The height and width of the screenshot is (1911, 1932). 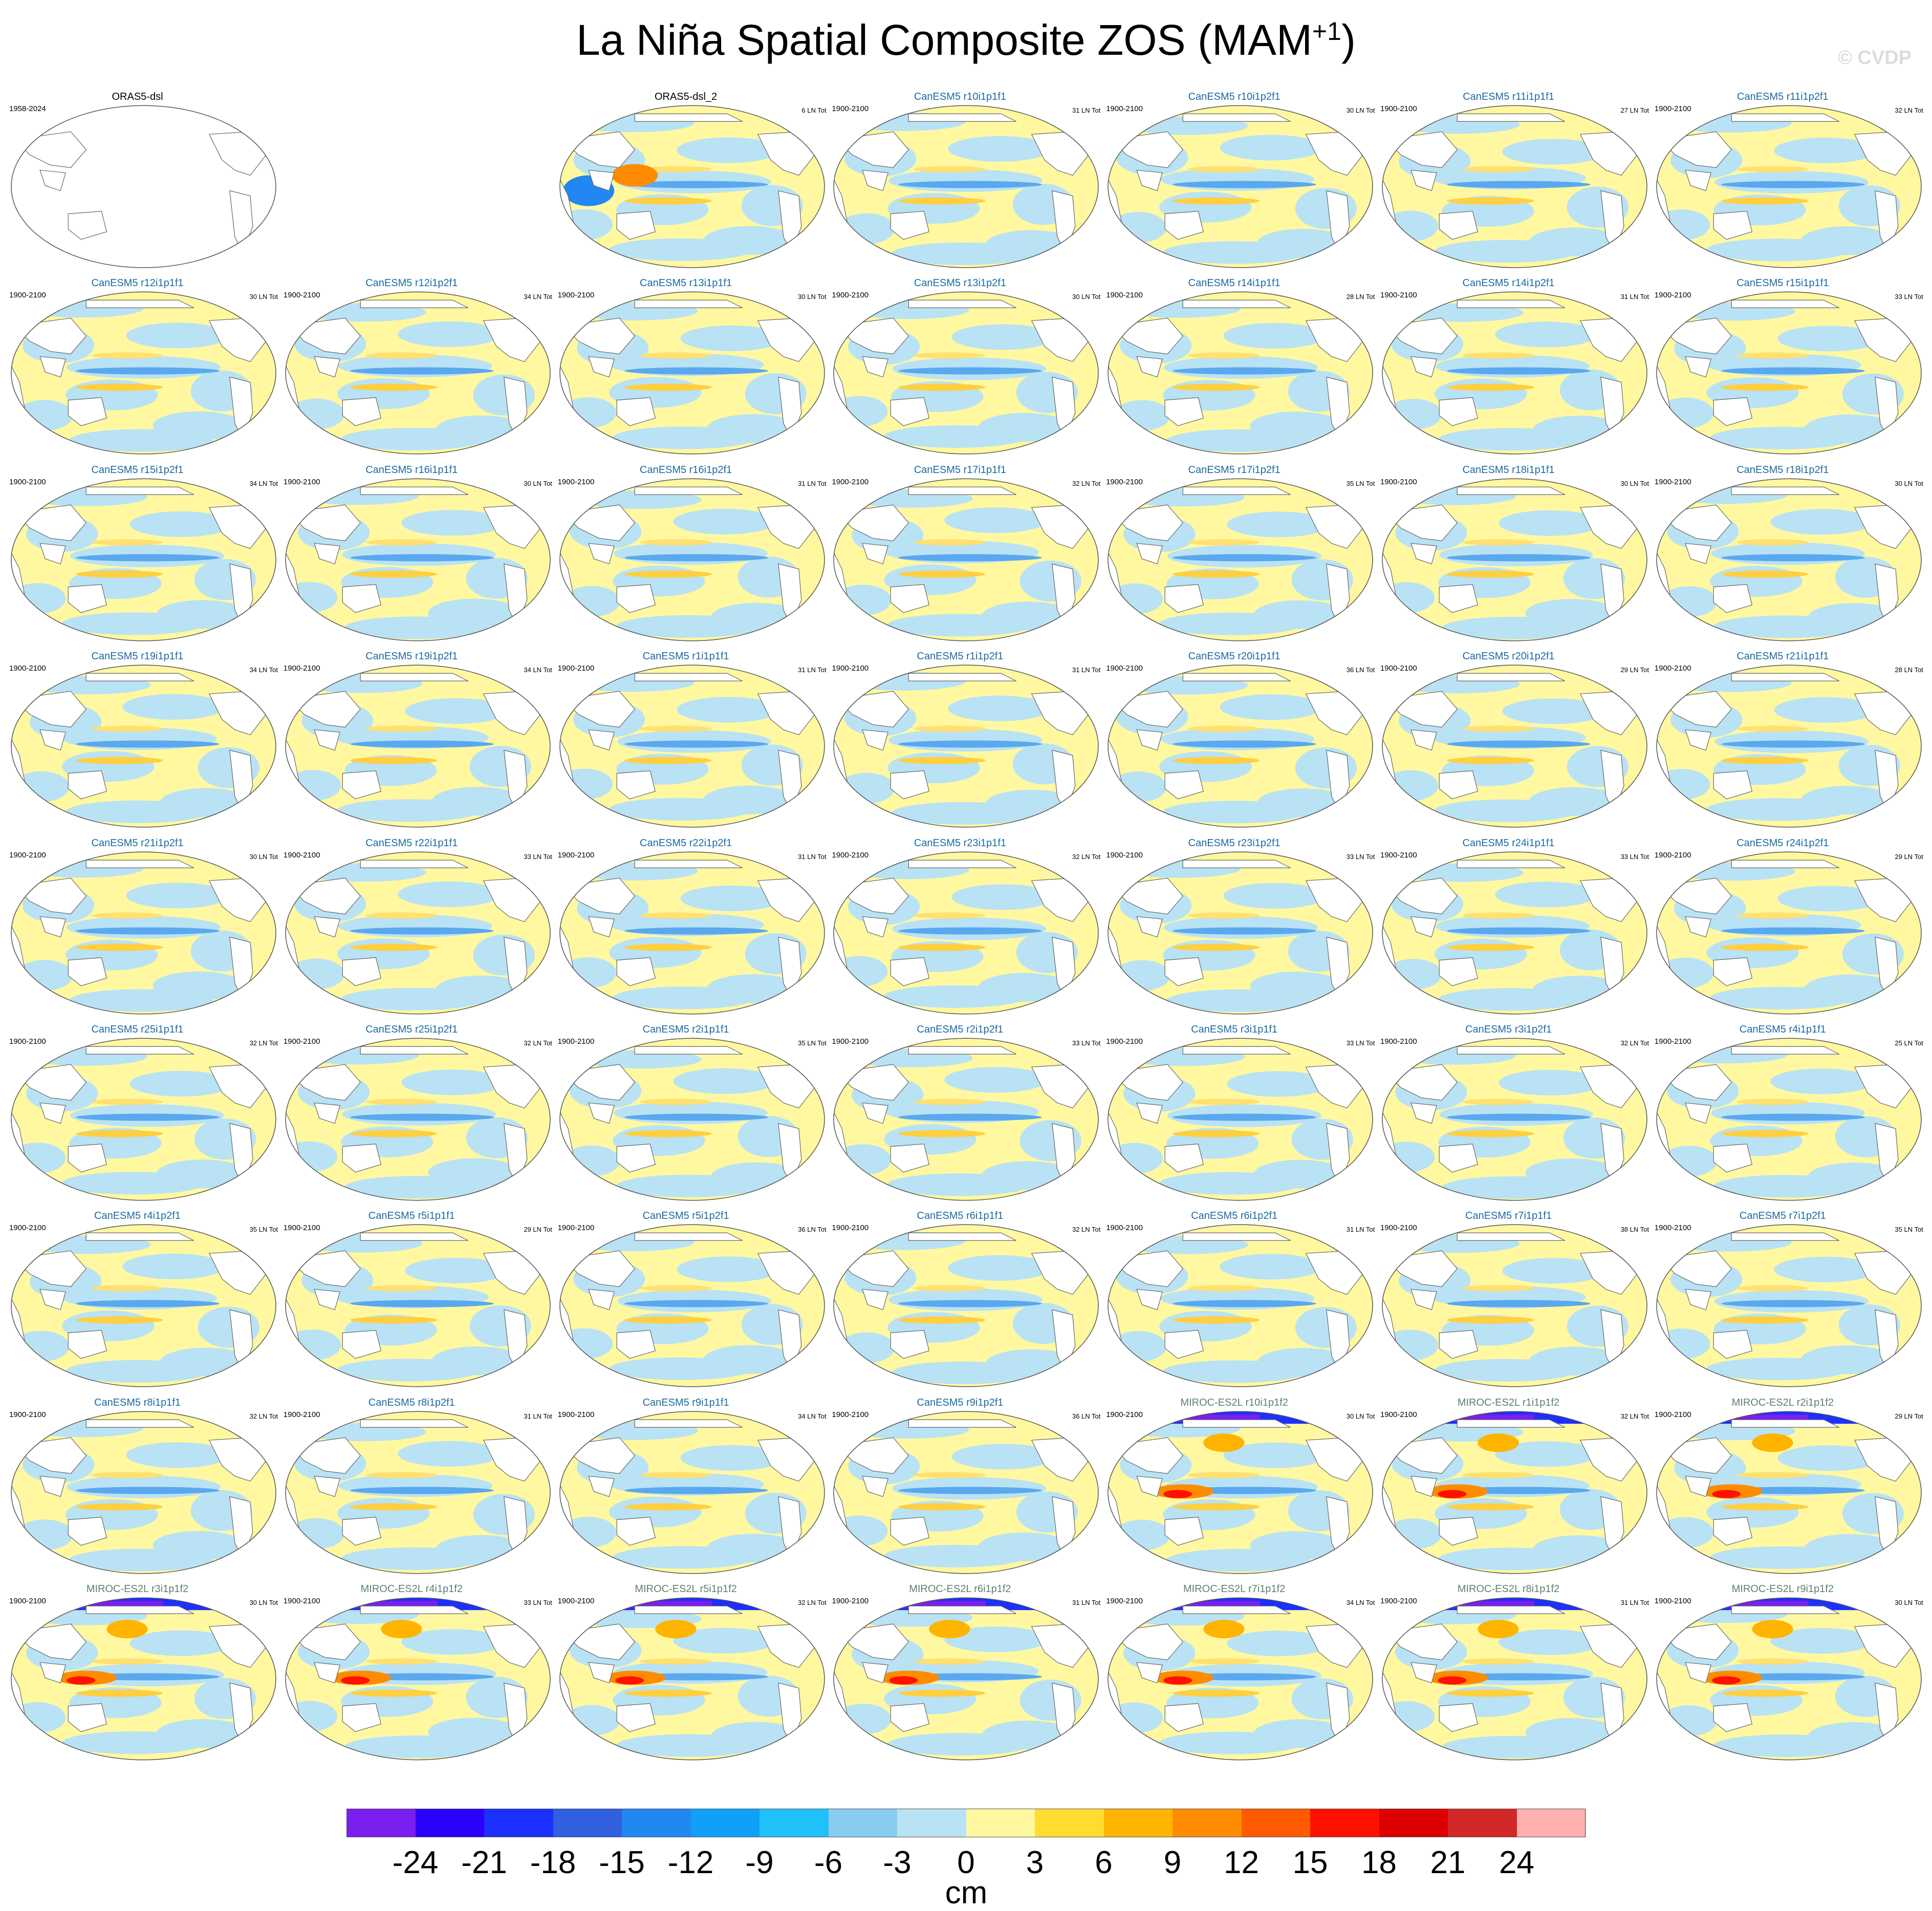 What do you see at coordinates (1086, 297) in the screenshot?
I see `panel-event-count: 30 LN Tot` at bounding box center [1086, 297].